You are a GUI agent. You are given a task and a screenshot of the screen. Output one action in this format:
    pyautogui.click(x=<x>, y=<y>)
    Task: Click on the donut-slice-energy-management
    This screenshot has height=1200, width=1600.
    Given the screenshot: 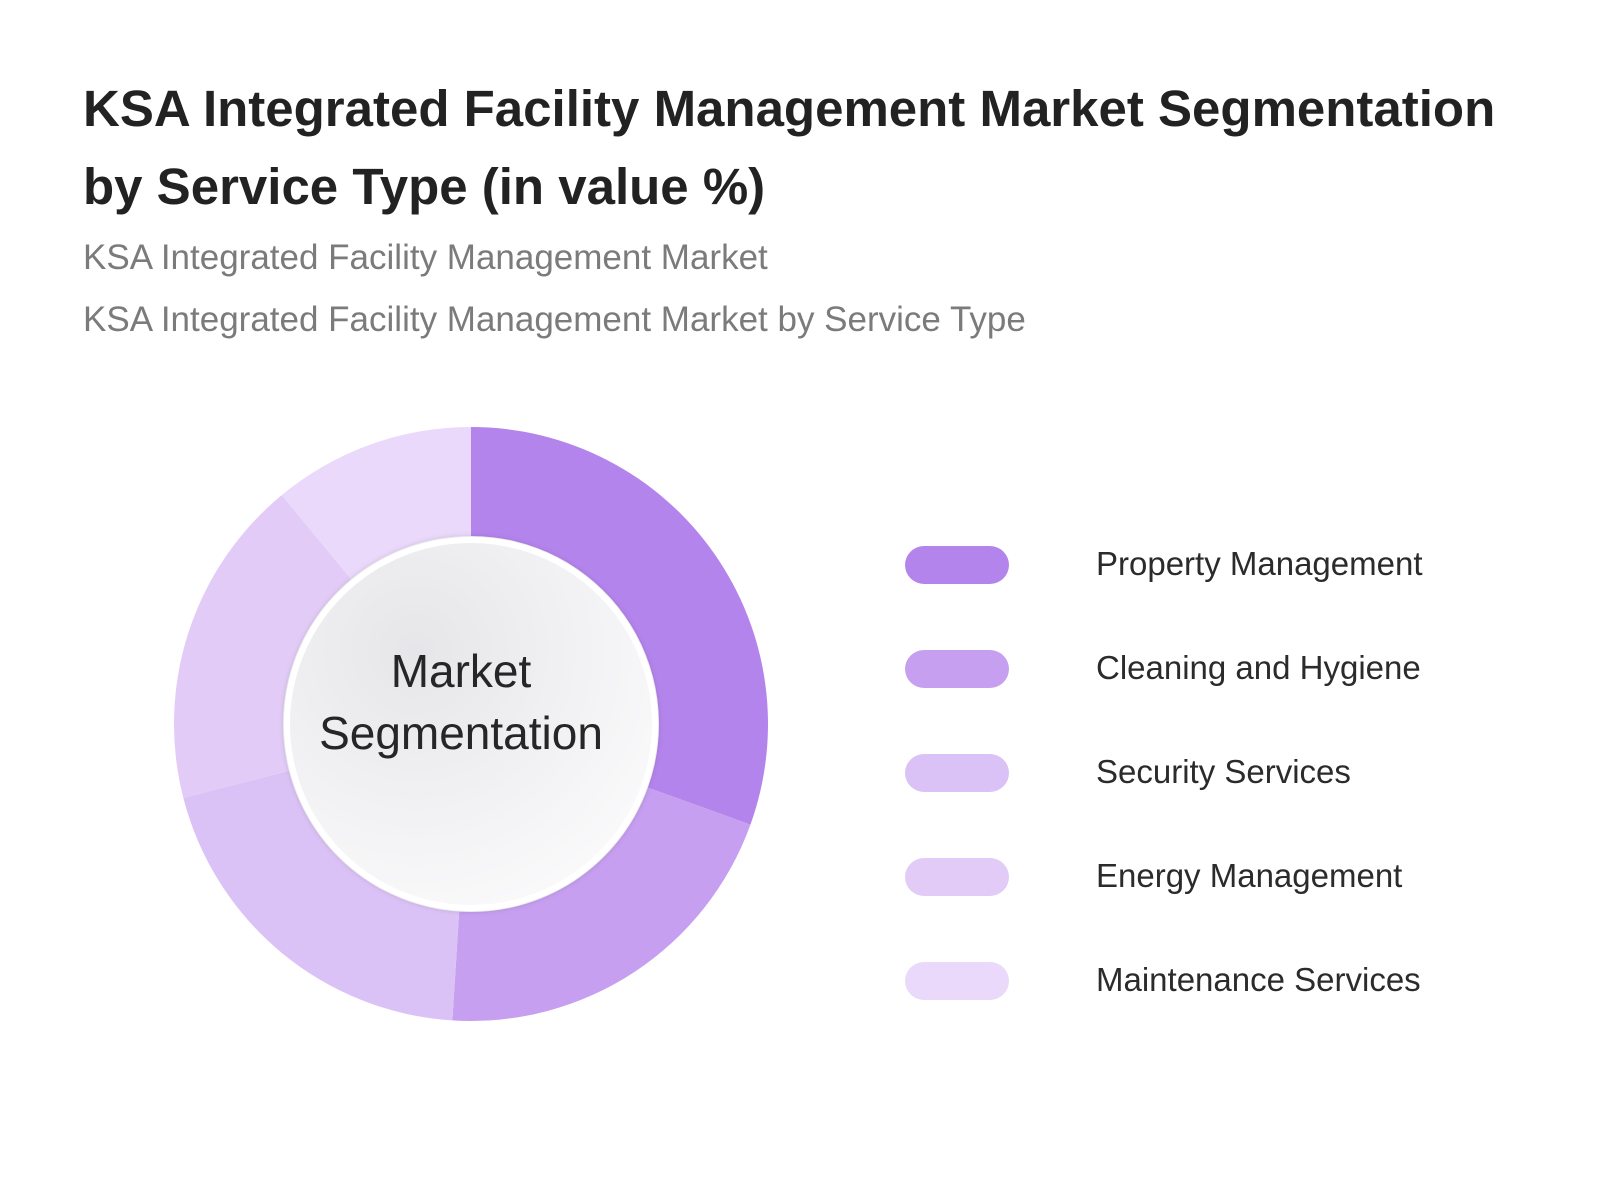 What is the action you would take?
    pyautogui.click(x=263, y=646)
    